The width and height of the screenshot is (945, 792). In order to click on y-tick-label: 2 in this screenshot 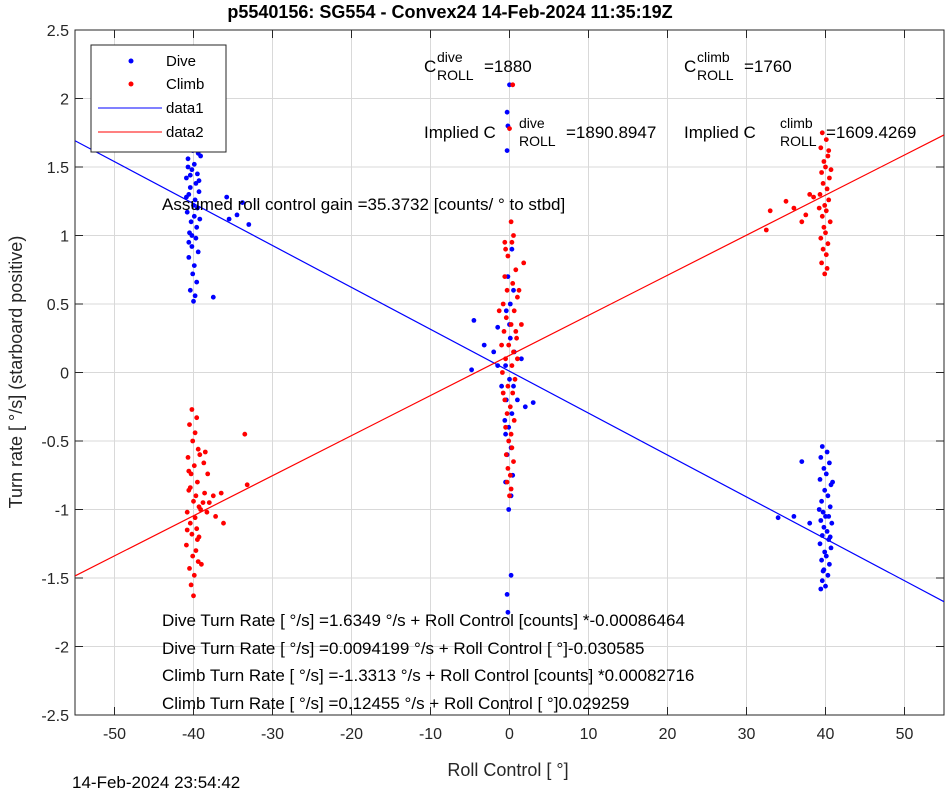, I will do `click(64, 100)`.